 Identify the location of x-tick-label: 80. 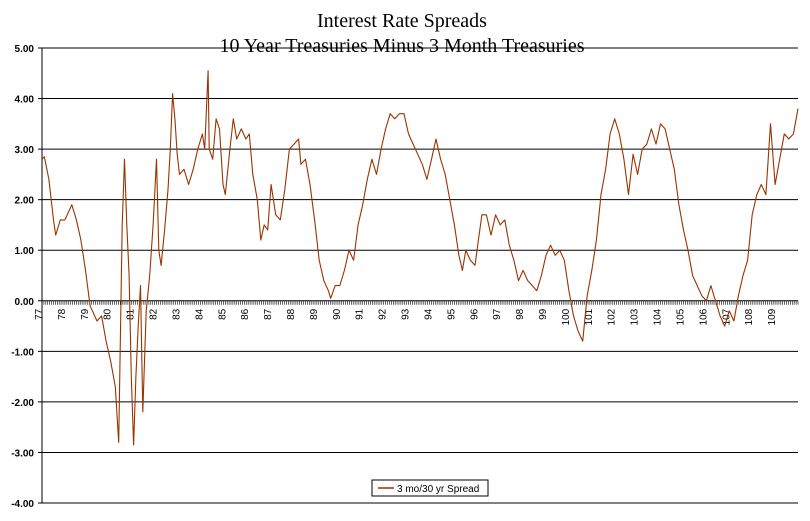
(108, 314).